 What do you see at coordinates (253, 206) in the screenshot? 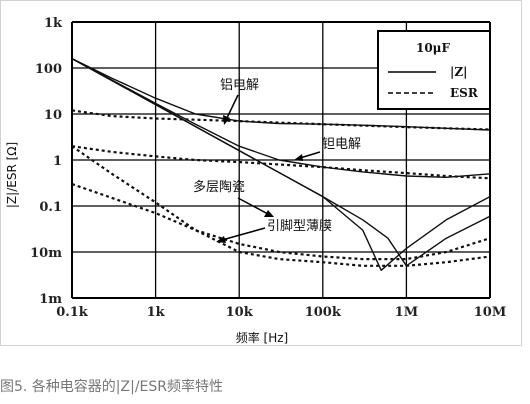
I see `arrow-ceramic` at bounding box center [253, 206].